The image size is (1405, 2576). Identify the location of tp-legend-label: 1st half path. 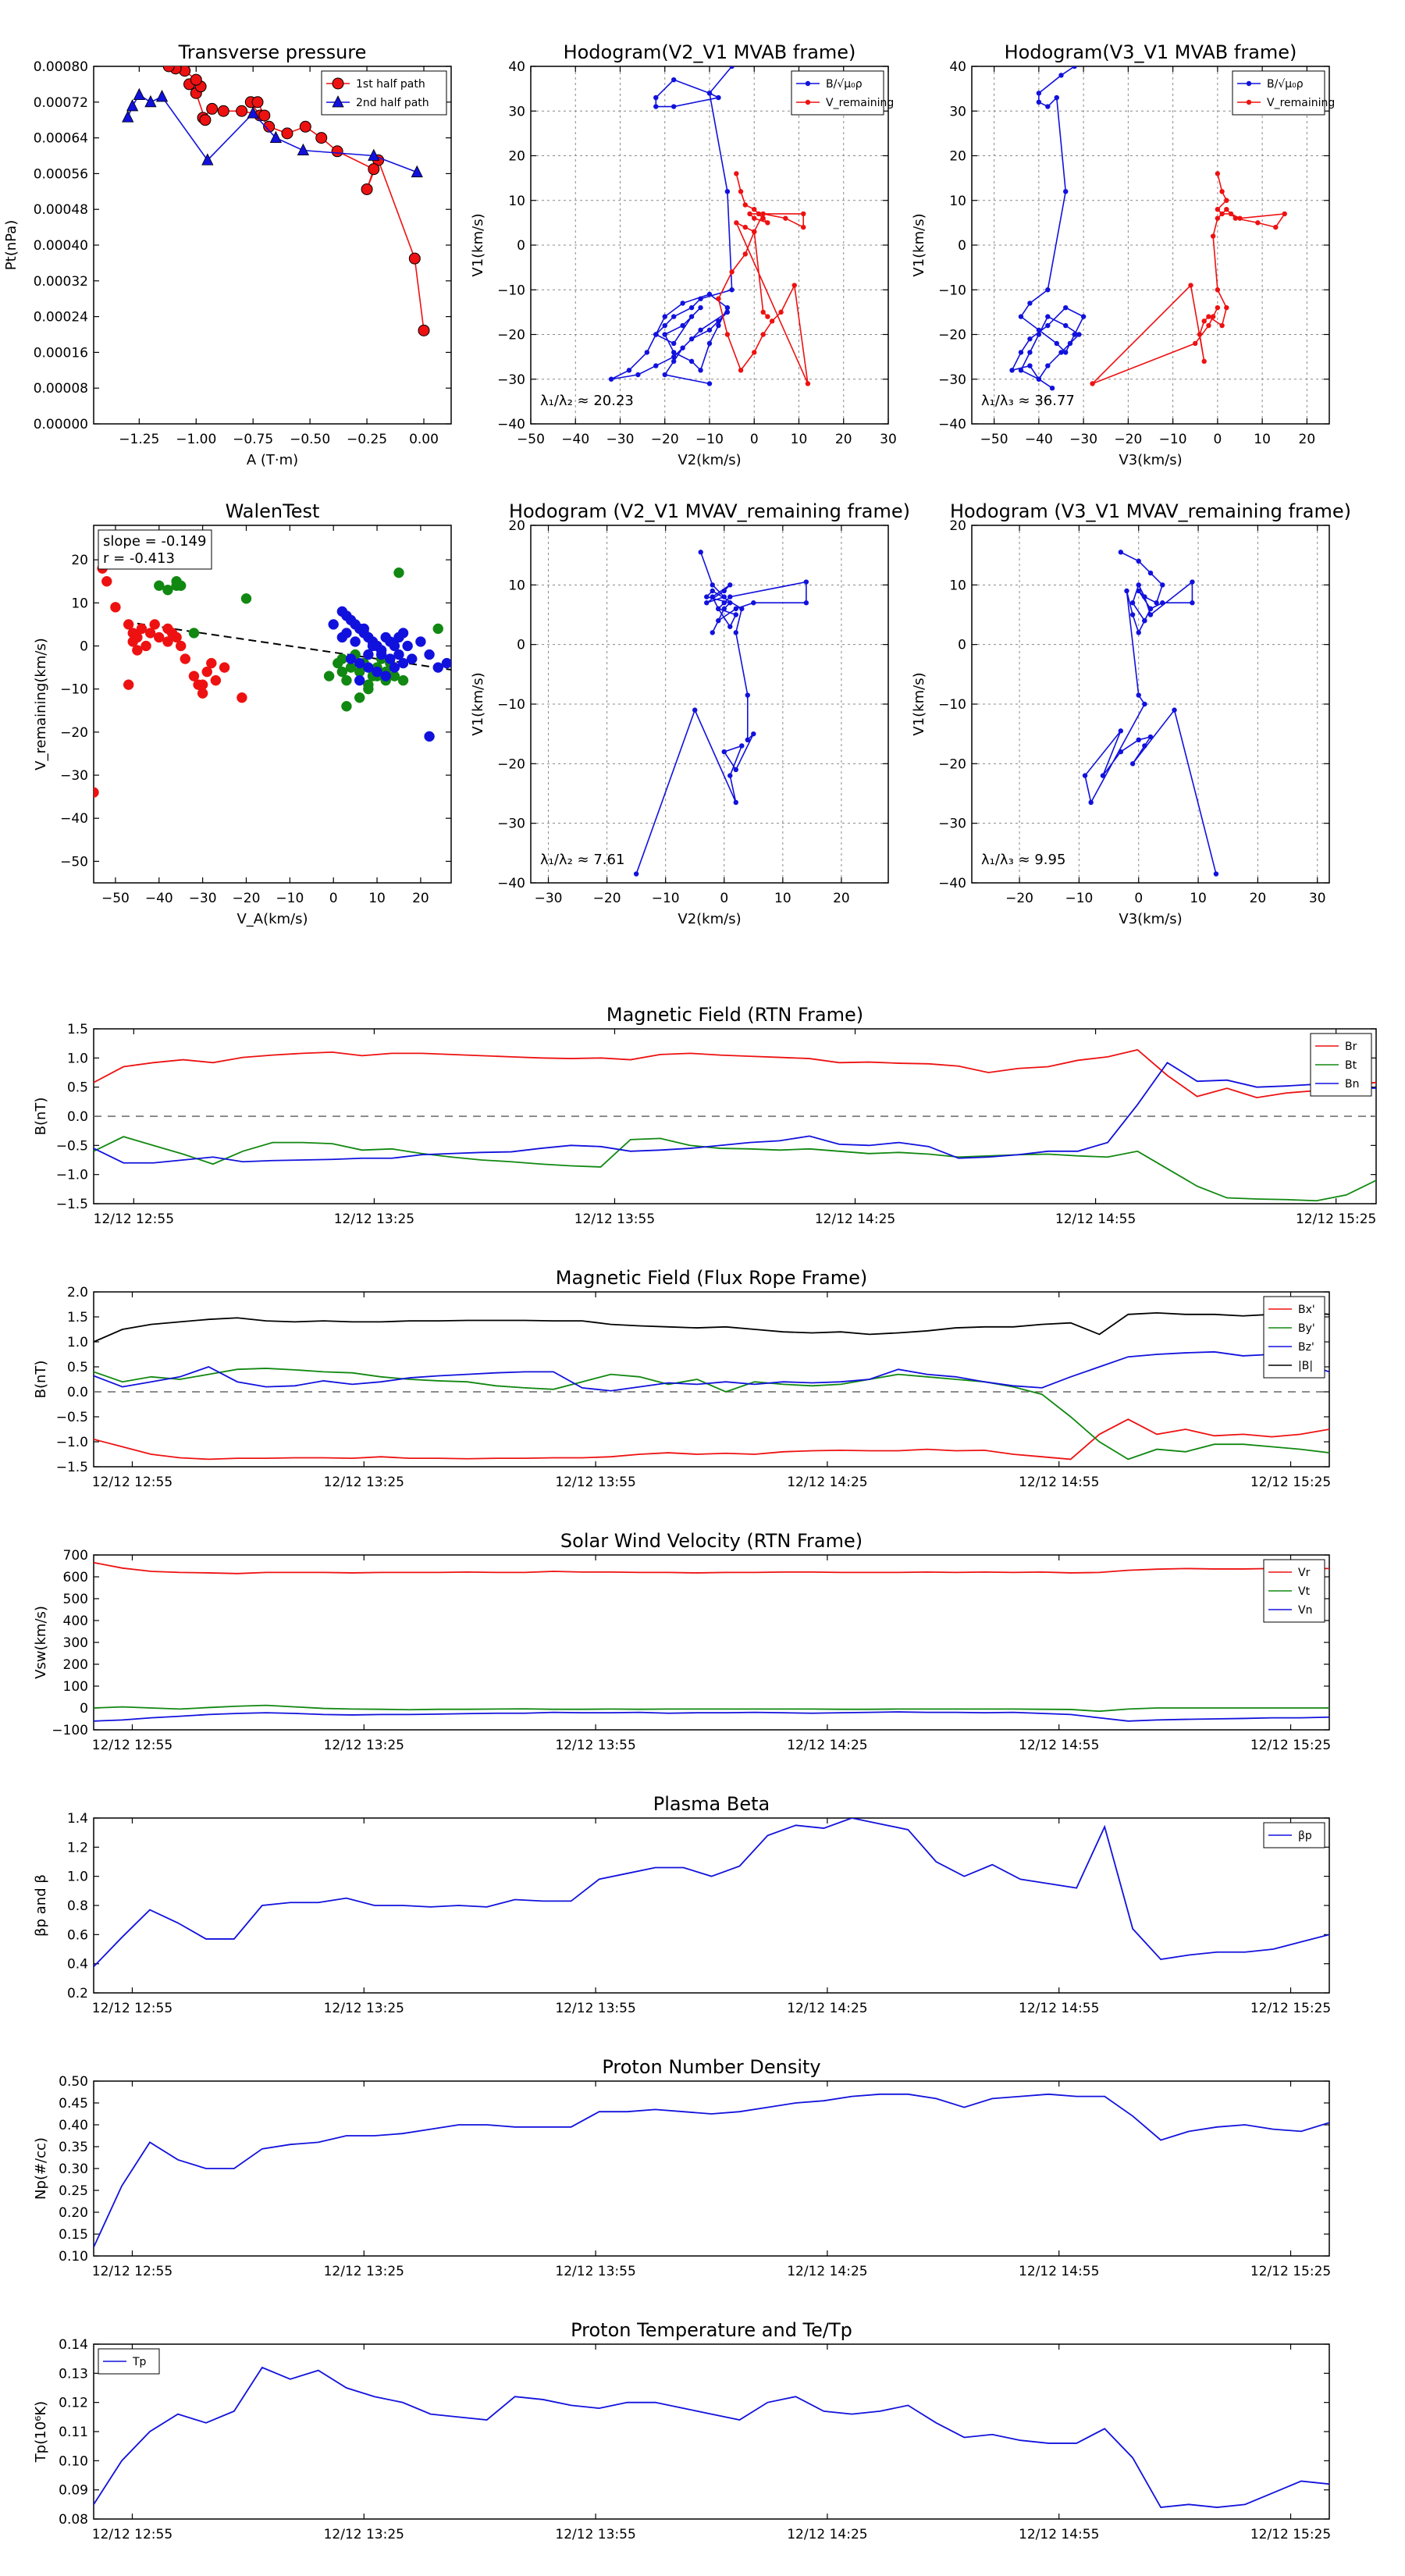
(391, 84).